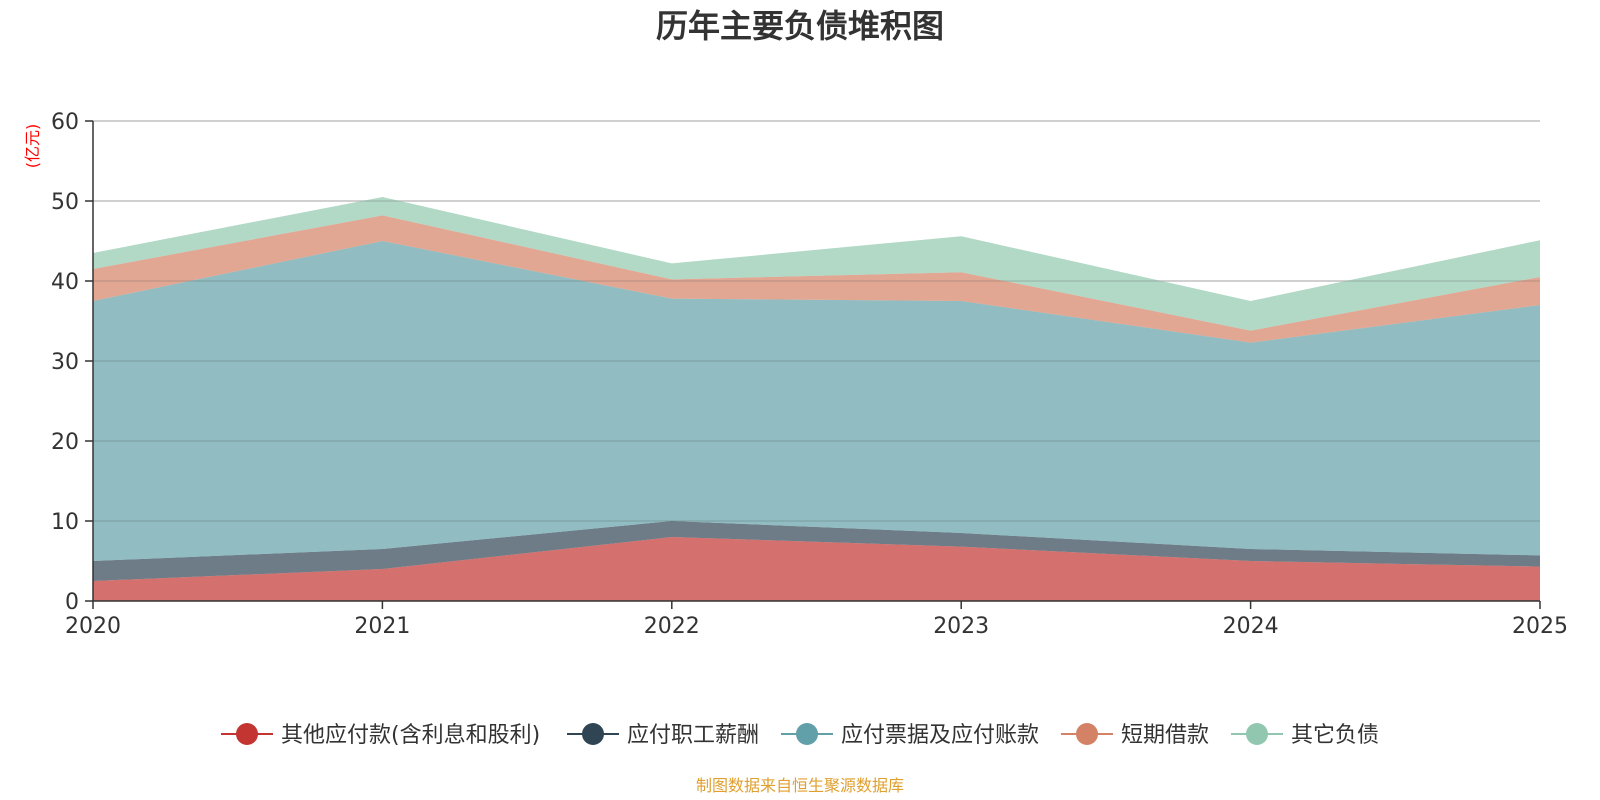 The image size is (1600, 800). Describe the element at coordinates (65, 202) in the screenshot. I see `y-tick-label: 50` at that location.